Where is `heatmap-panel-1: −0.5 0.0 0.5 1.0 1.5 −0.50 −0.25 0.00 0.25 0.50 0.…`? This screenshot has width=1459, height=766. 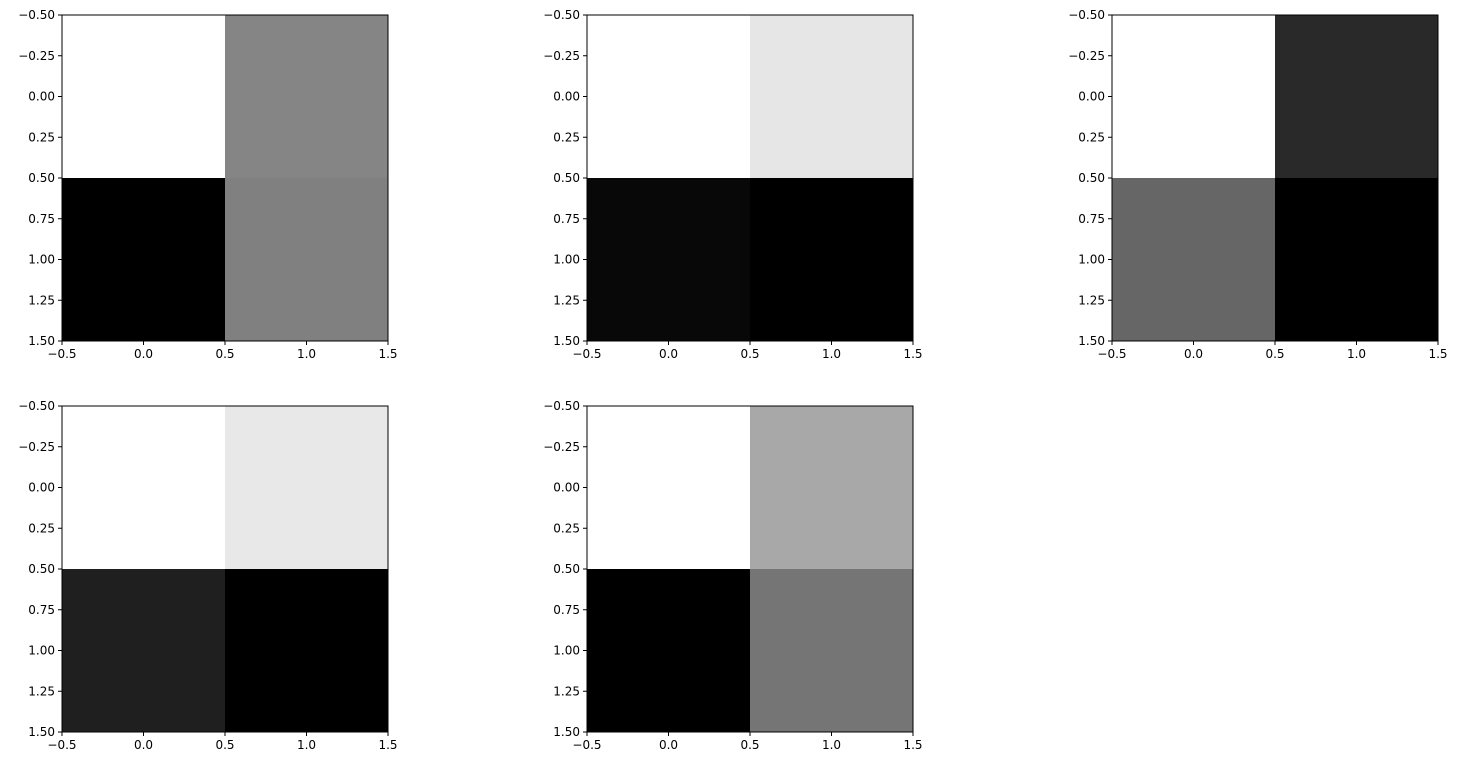 heatmap-panel-1: −0.5 0.0 0.5 1.0 1.5 −0.50 −0.25 0.00 0.25 0.50 0.… is located at coordinates (207, 184).